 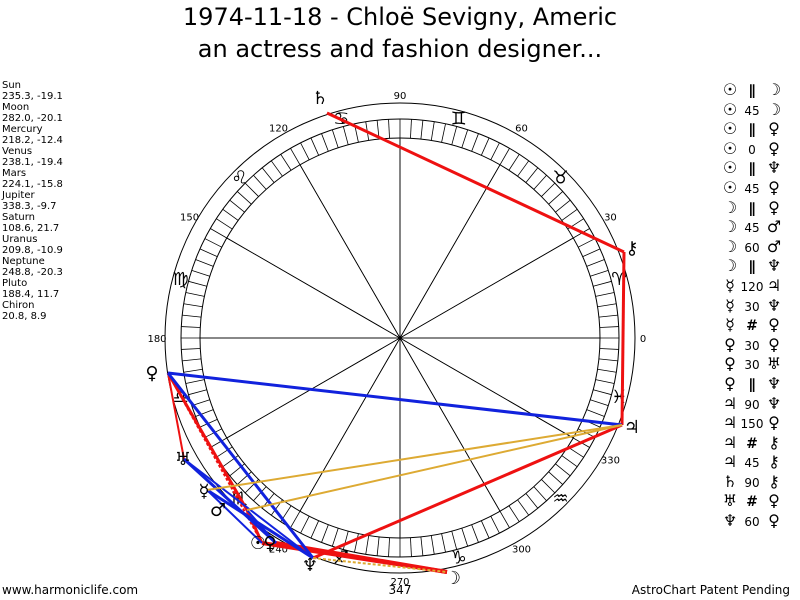 I want to click on saturn-icon: ♄, so click(x=320, y=98).